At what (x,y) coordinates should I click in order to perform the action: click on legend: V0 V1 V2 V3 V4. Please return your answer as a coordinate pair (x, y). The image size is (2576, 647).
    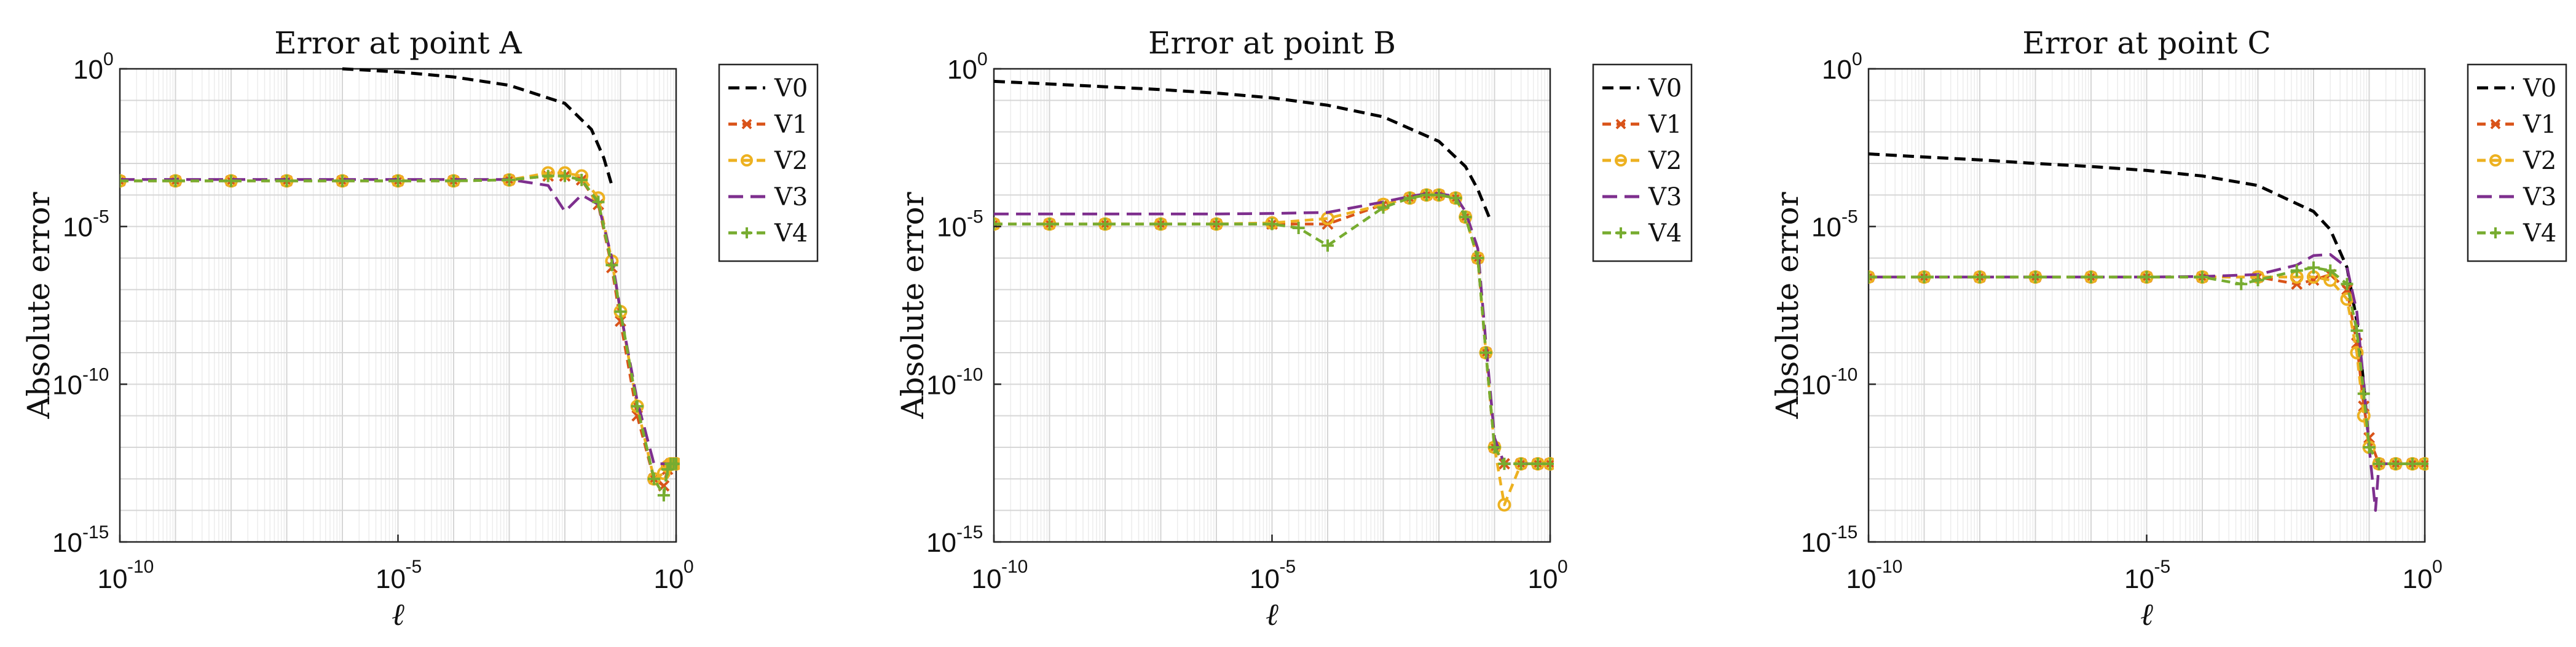
    Looking at the image, I should click on (2517, 162).